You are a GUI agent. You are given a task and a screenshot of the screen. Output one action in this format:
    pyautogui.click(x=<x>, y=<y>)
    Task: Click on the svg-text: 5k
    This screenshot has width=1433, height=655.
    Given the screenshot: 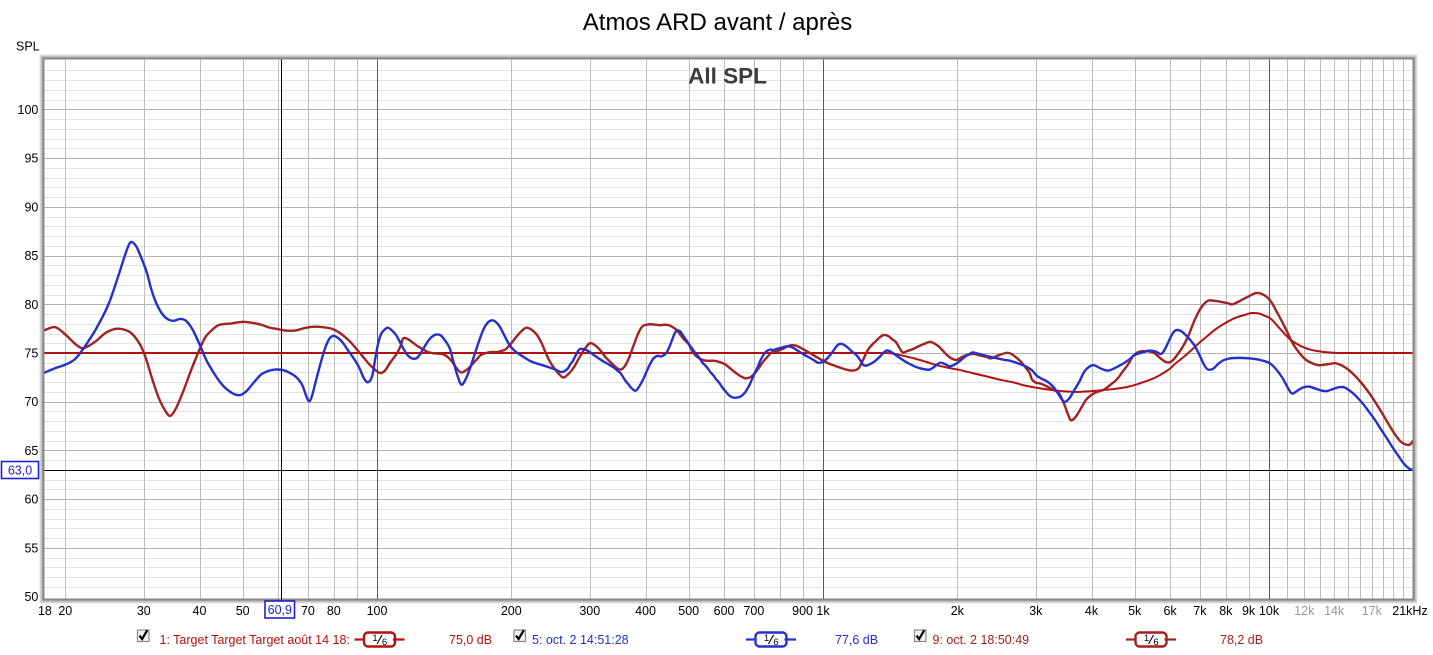 What is the action you would take?
    pyautogui.click(x=1135, y=611)
    